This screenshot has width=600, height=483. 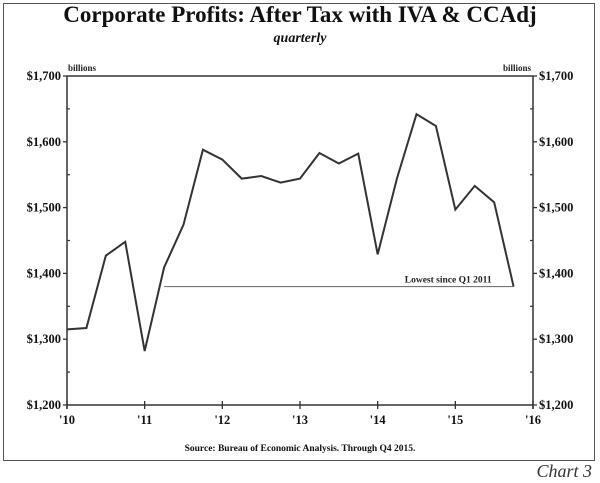 I want to click on y-tick-label-left: $1,400, so click(x=44, y=273).